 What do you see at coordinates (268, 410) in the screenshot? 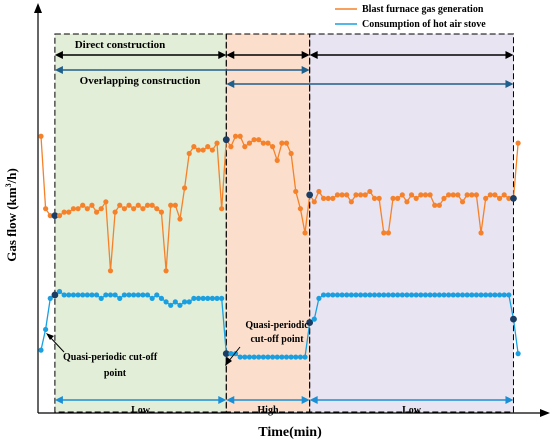
I see `band-1-label: High` at bounding box center [268, 410].